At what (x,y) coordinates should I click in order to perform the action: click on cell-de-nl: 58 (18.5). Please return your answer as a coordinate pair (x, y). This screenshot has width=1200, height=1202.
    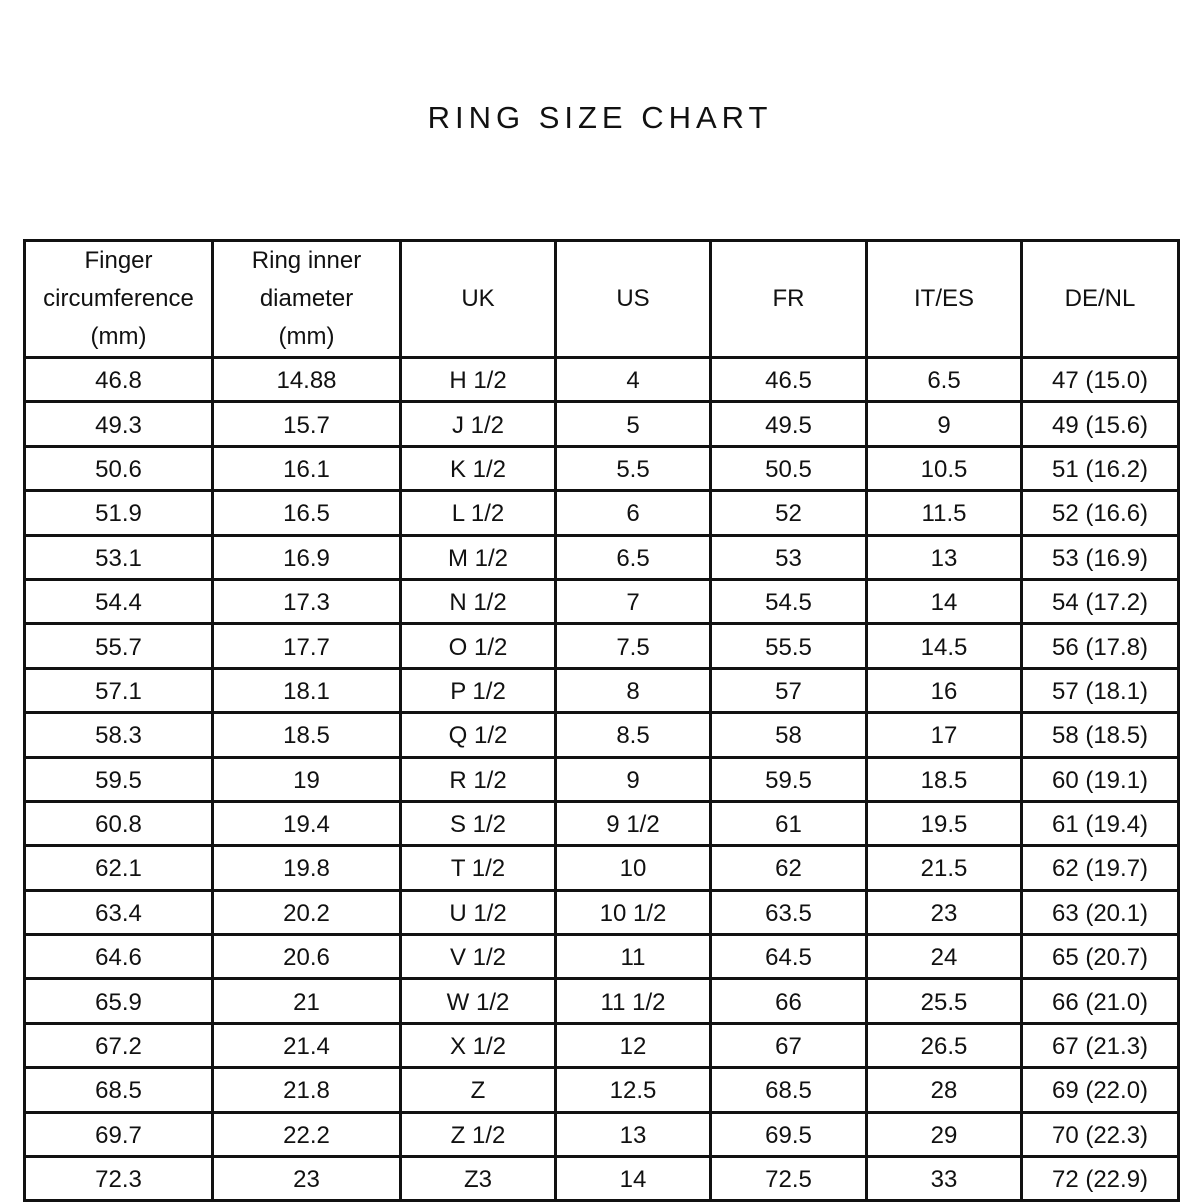
    Looking at the image, I should click on (1100, 735).